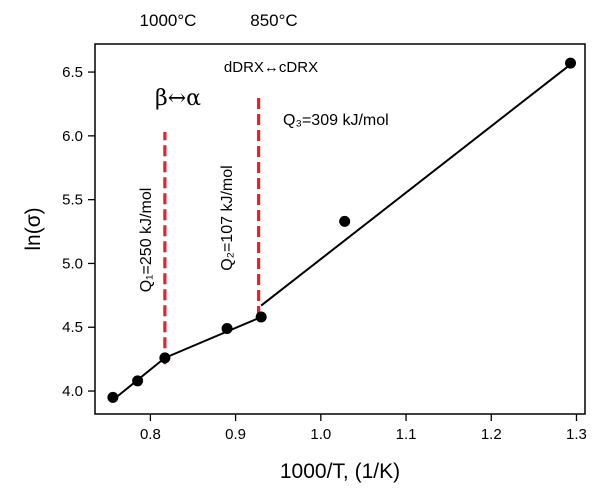  Describe the element at coordinates (178, 98) in the screenshot. I see `annotation-beta-alpha: β↔α` at that location.